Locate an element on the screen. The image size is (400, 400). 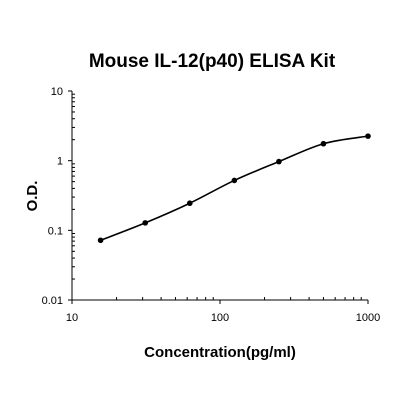
y-axis-title: O.D. is located at coordinates (32, 196).